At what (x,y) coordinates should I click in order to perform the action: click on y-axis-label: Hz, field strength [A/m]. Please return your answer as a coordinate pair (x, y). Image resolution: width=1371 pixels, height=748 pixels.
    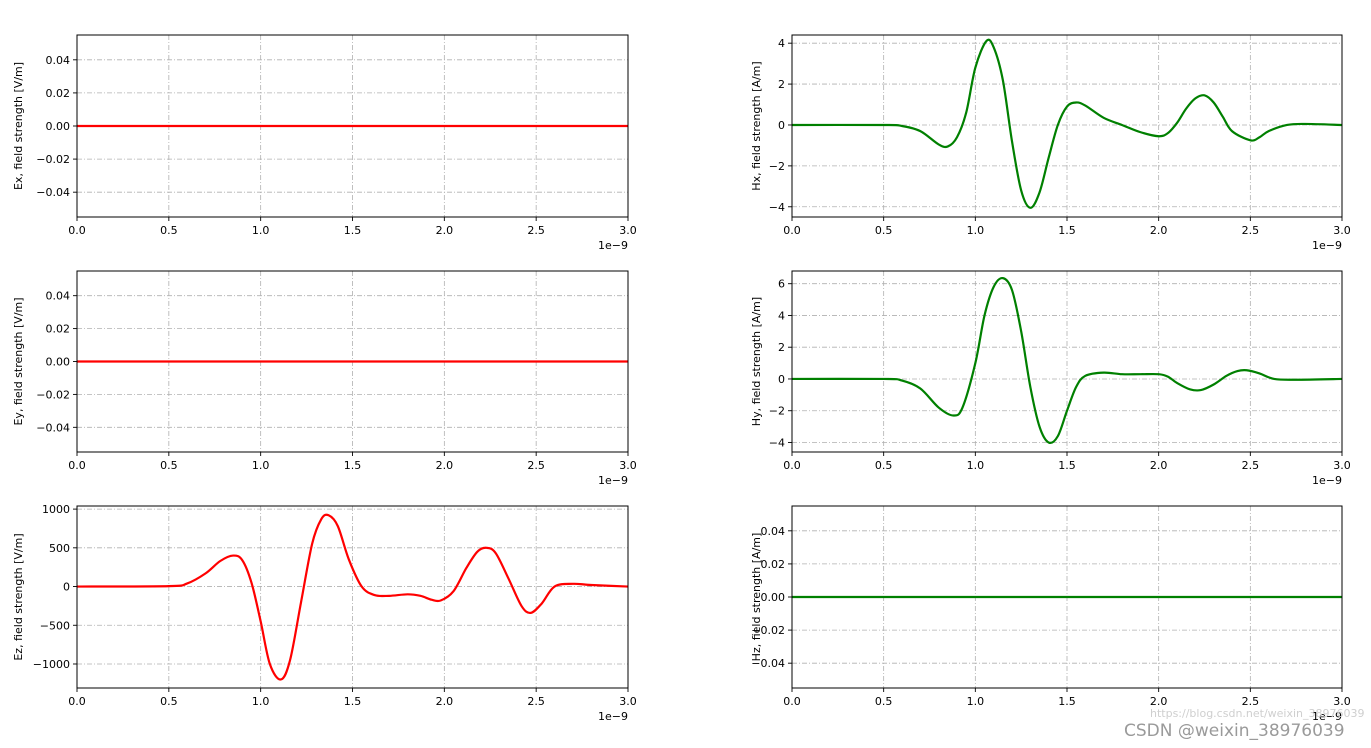
    Looking at the image, I should click on (756, 597).